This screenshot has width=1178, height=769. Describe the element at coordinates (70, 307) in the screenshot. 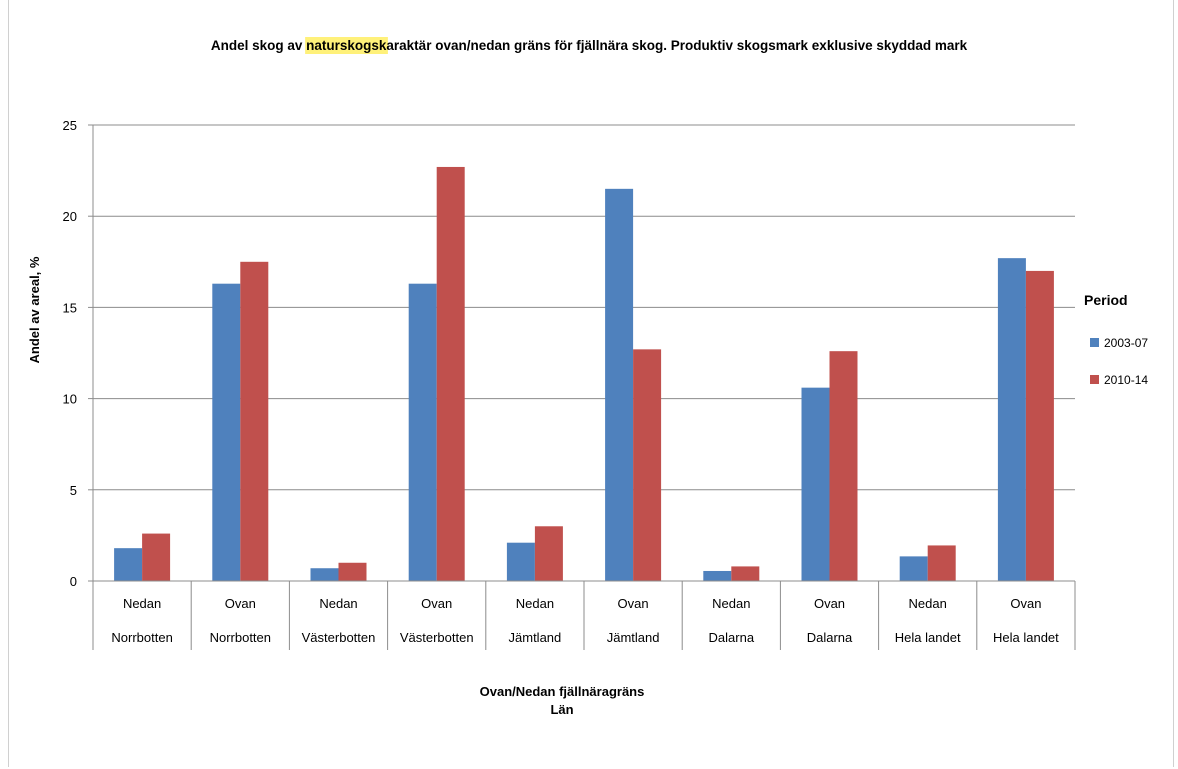

I see `y-tick-label: 15` at that location.